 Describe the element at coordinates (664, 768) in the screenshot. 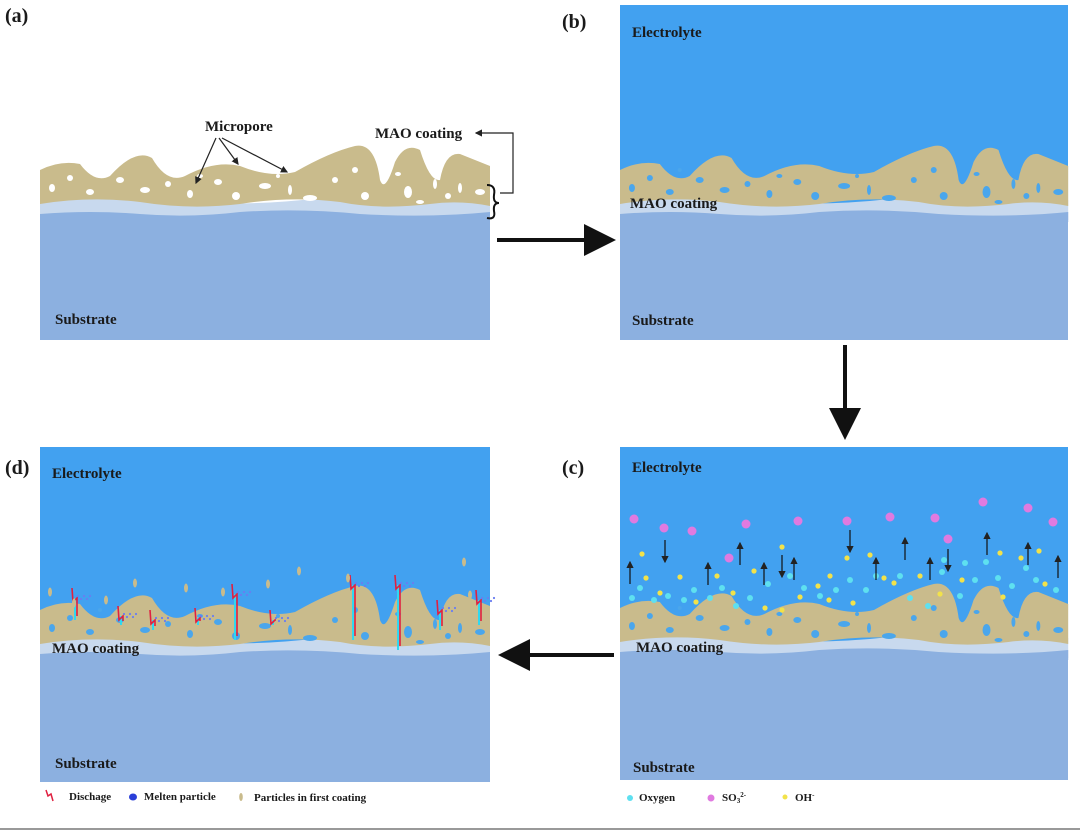

I see `substrate-label-c: Substrate` at that location.